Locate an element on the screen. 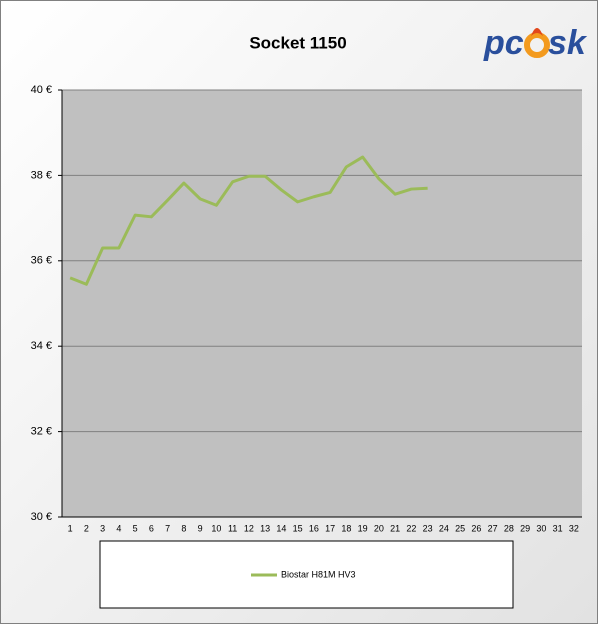  x-tick-label: 28 is located at coordinates (509, 528).